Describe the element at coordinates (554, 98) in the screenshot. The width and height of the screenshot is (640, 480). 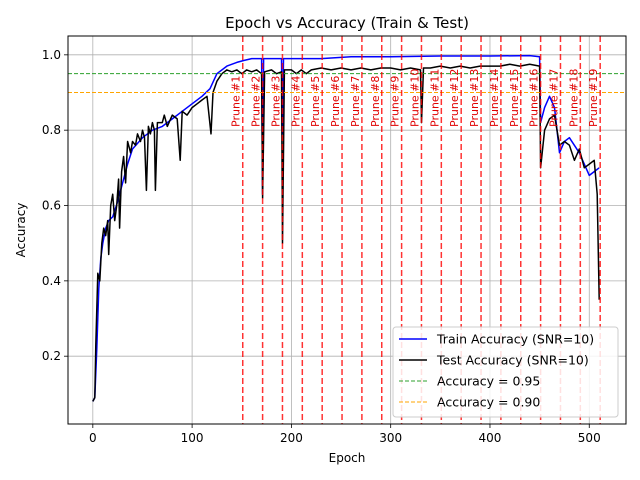
I see `prune-label: Prune #17` at that location.